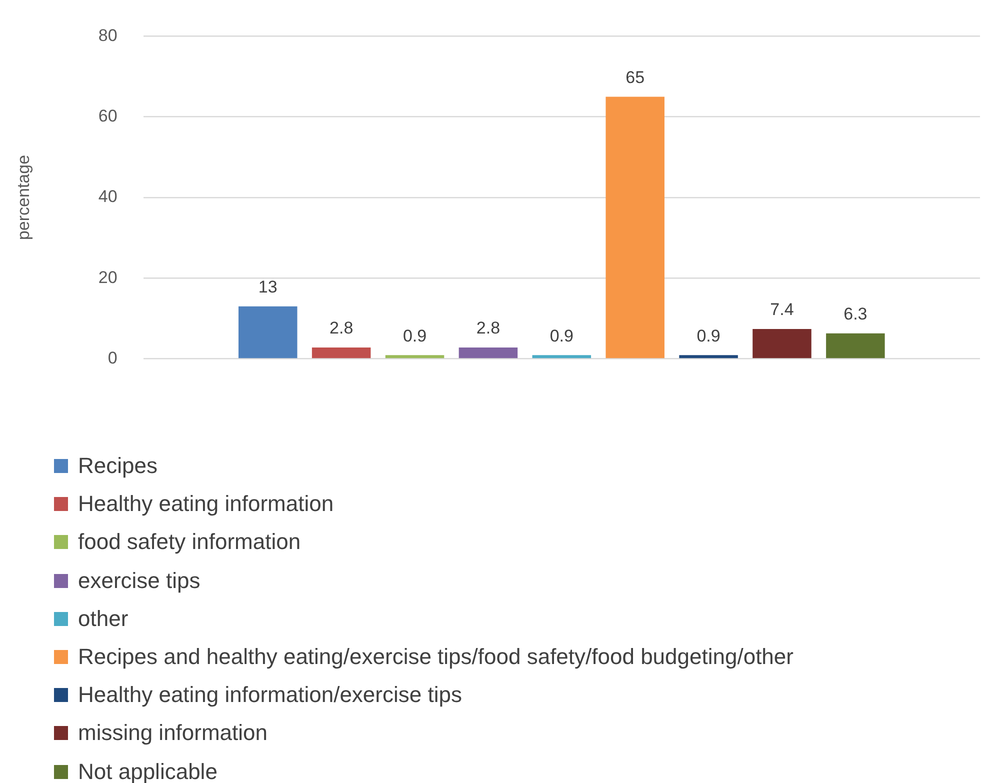 This screenshot has height=783, width=996. Describe the element at coordinates (23, 197) in the screenshot. I see `y-axis-title: percentage` at that location.